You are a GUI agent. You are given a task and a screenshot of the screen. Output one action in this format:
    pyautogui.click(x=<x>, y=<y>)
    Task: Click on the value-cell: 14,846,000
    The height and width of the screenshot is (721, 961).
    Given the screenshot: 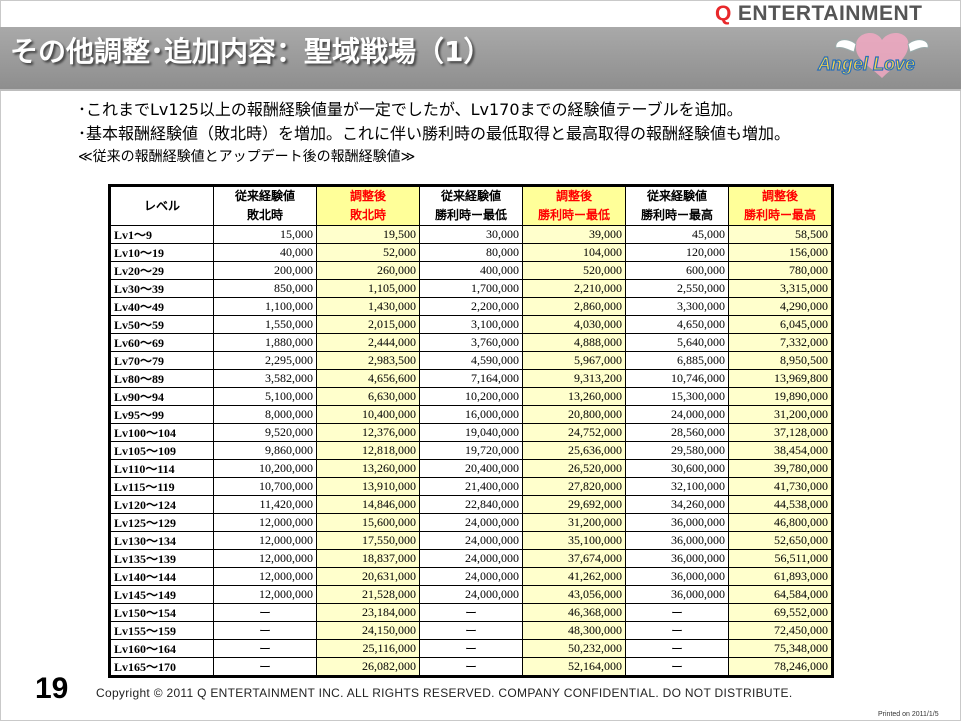 What is the action you would take?
    pyautogui.click(x=368, y=504)
    